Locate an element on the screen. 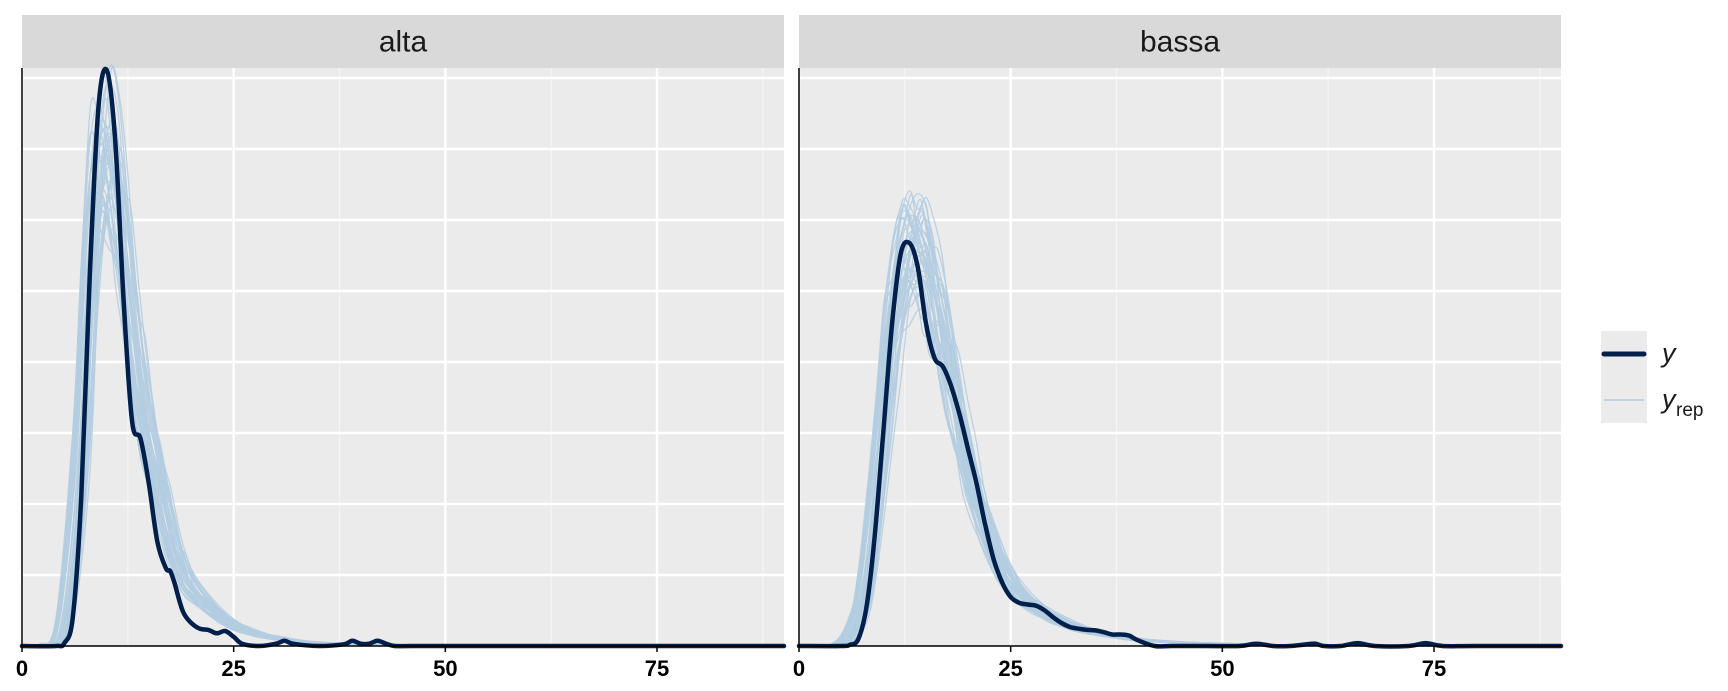  strip-label-alta: alta is located at coordinates (403, 42).